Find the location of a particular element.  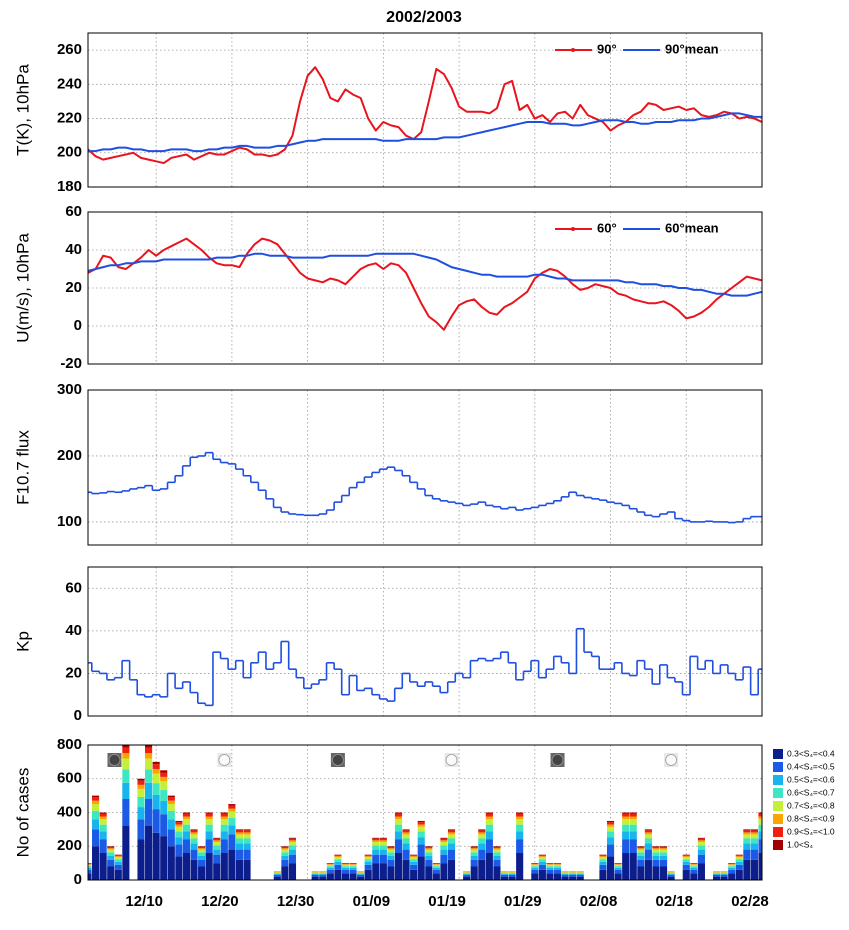

plot-frame is located at coordinates (425, 288).